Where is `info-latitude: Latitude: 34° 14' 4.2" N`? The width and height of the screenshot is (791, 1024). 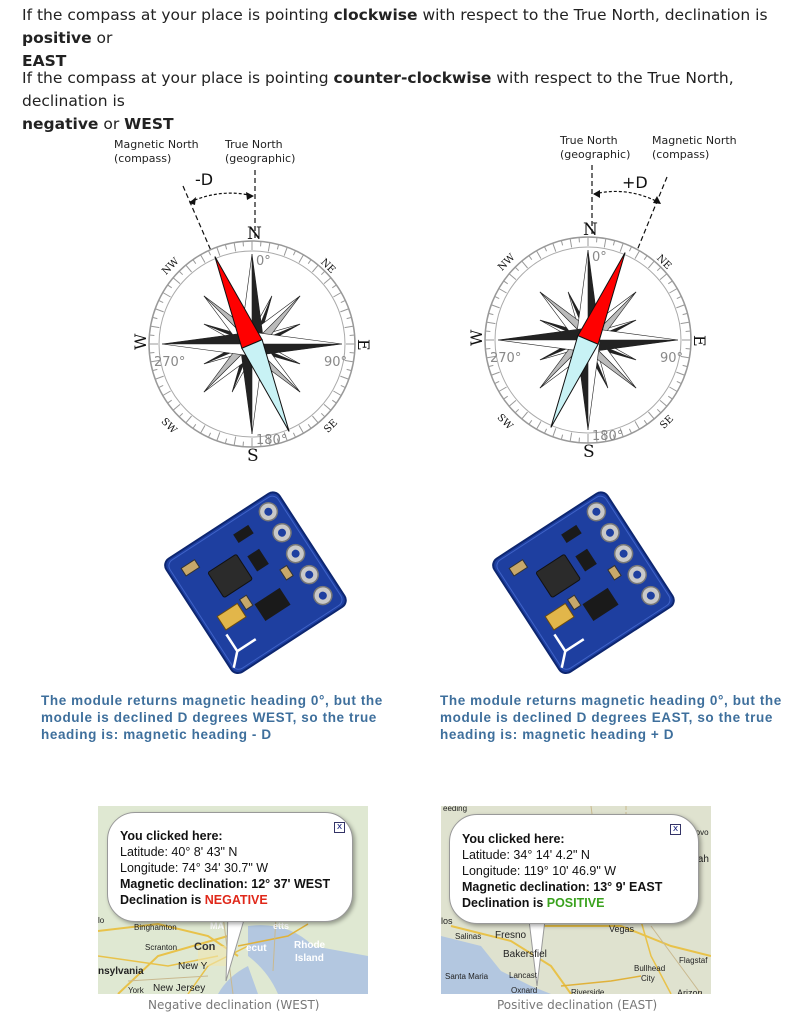
info-latitude: Latitude: 34° 14' 4.2" N is located at coordinates (526, 855).